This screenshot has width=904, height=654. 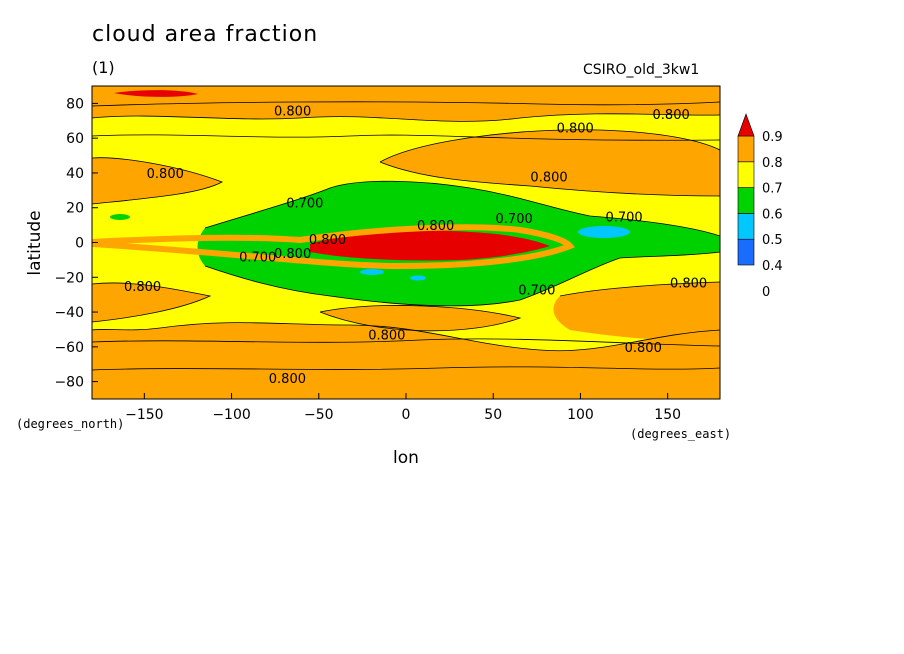 I want to click on field-patch-ne, so click(x=550, y=162).